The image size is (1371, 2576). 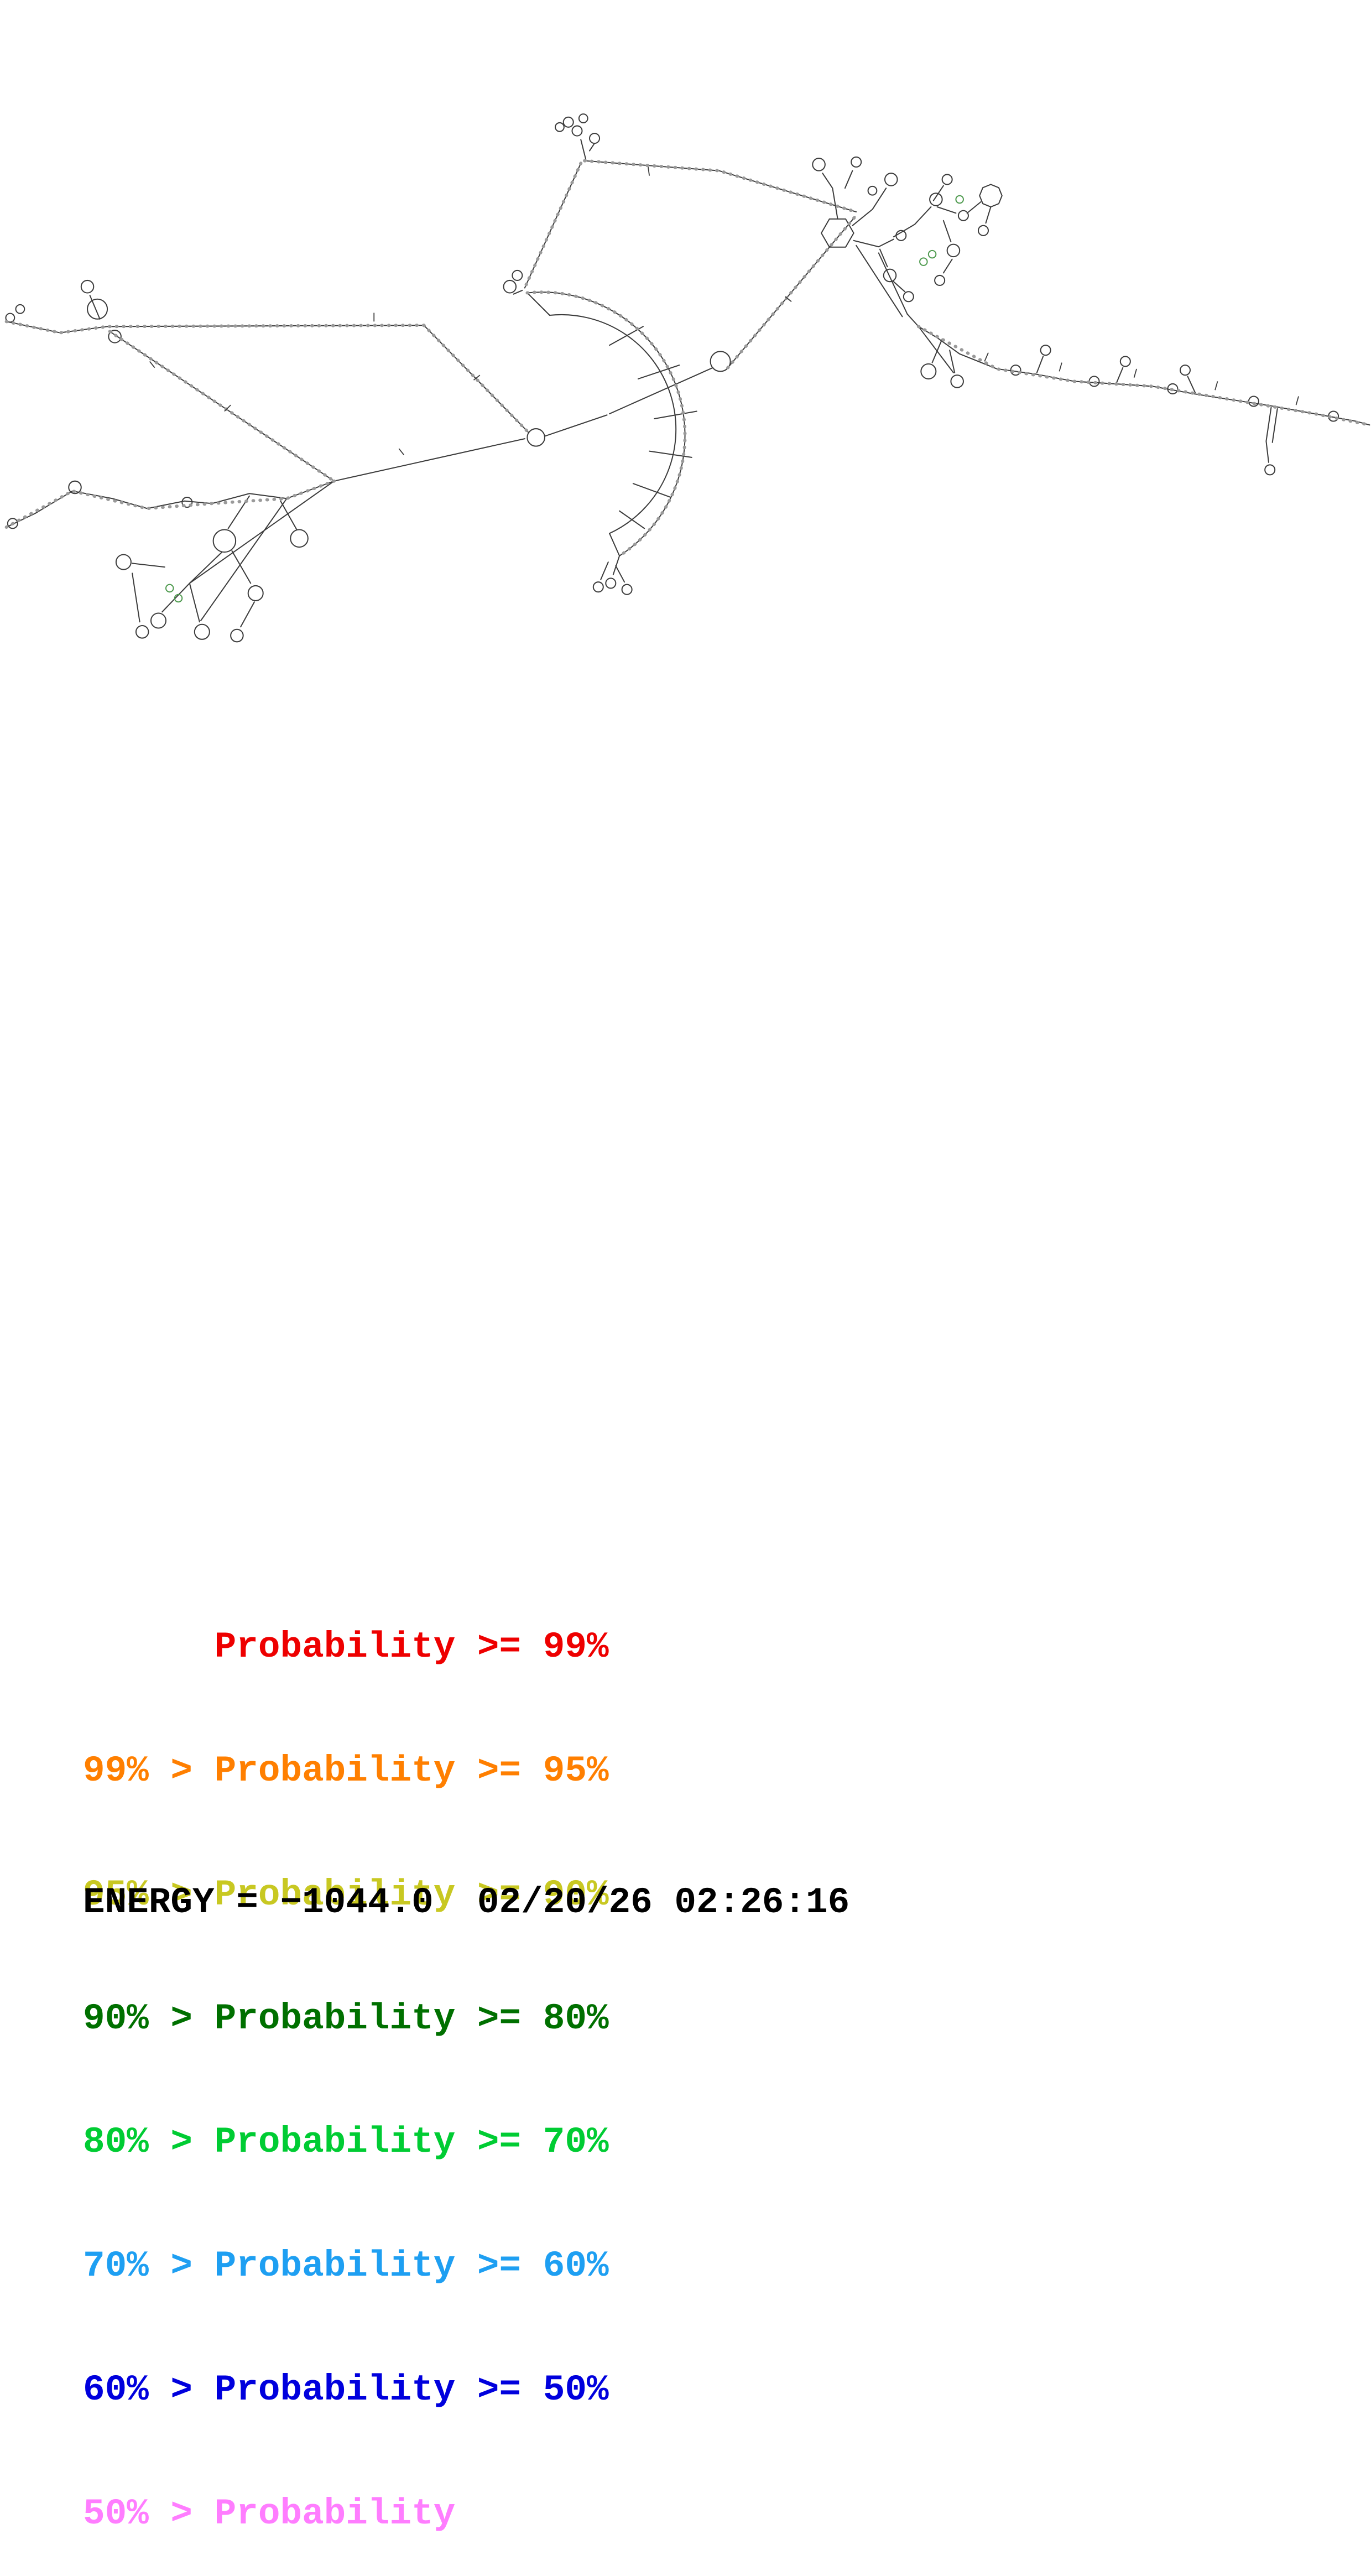 What do you see at coordinates (346, 1895) in the screenshot?
I see `legend-line-90: 95% > Probability >= 90%` at bounding box center [346, 1895].